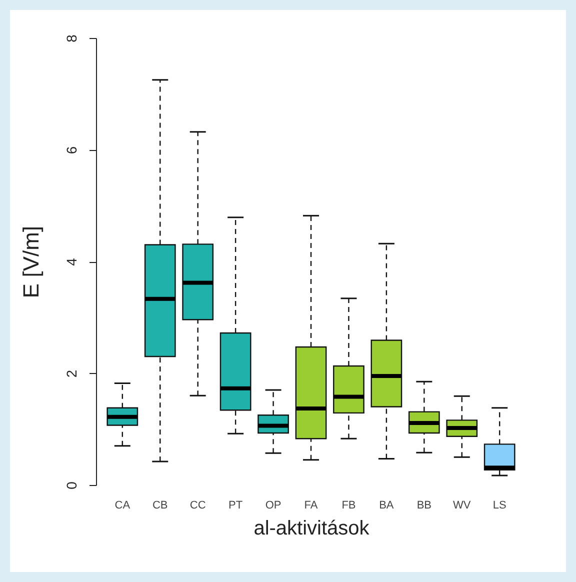 This screenshot has width=576, height=582. Describe the element at coordinates (122, 506) in the screenshot. I see `x-tick-label: CA` at that location.